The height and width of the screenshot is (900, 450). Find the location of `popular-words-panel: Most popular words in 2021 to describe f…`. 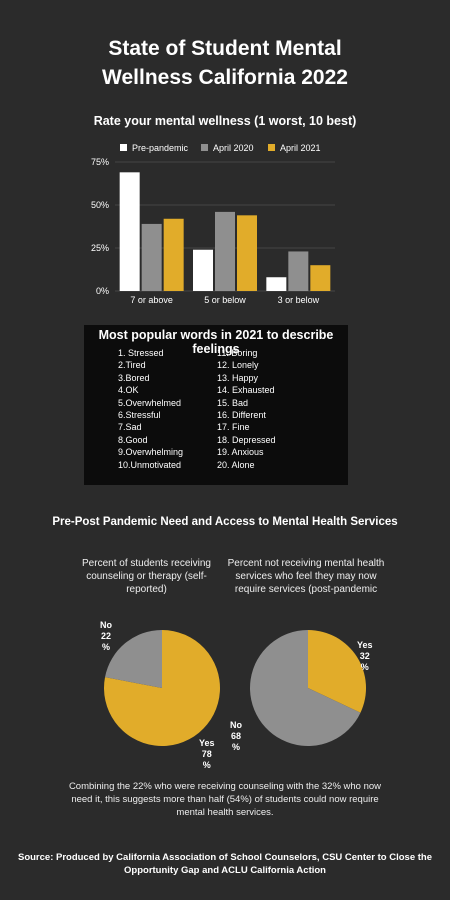

popular-words-panel: Most popular words in 2021 to describe f… is located at coordinates (216, 405).